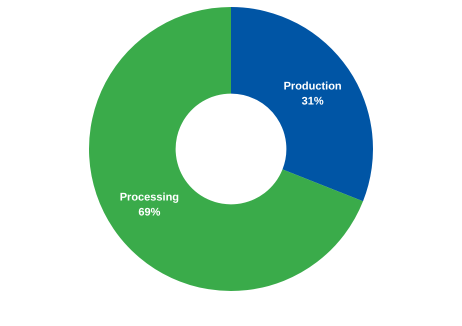 Image resolution: width=462 pixels, height=326 pixels. What do you see at coordinates (149, 212) in the screenshot?
I see `data-label: 69%` at bounding box center [149, 212].